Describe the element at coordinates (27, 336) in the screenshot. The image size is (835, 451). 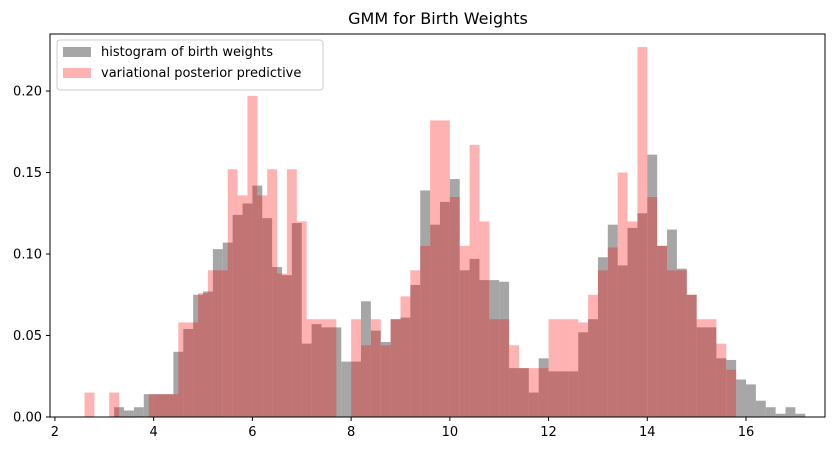
I see `y-tick-label-1: 0.05` at that location.